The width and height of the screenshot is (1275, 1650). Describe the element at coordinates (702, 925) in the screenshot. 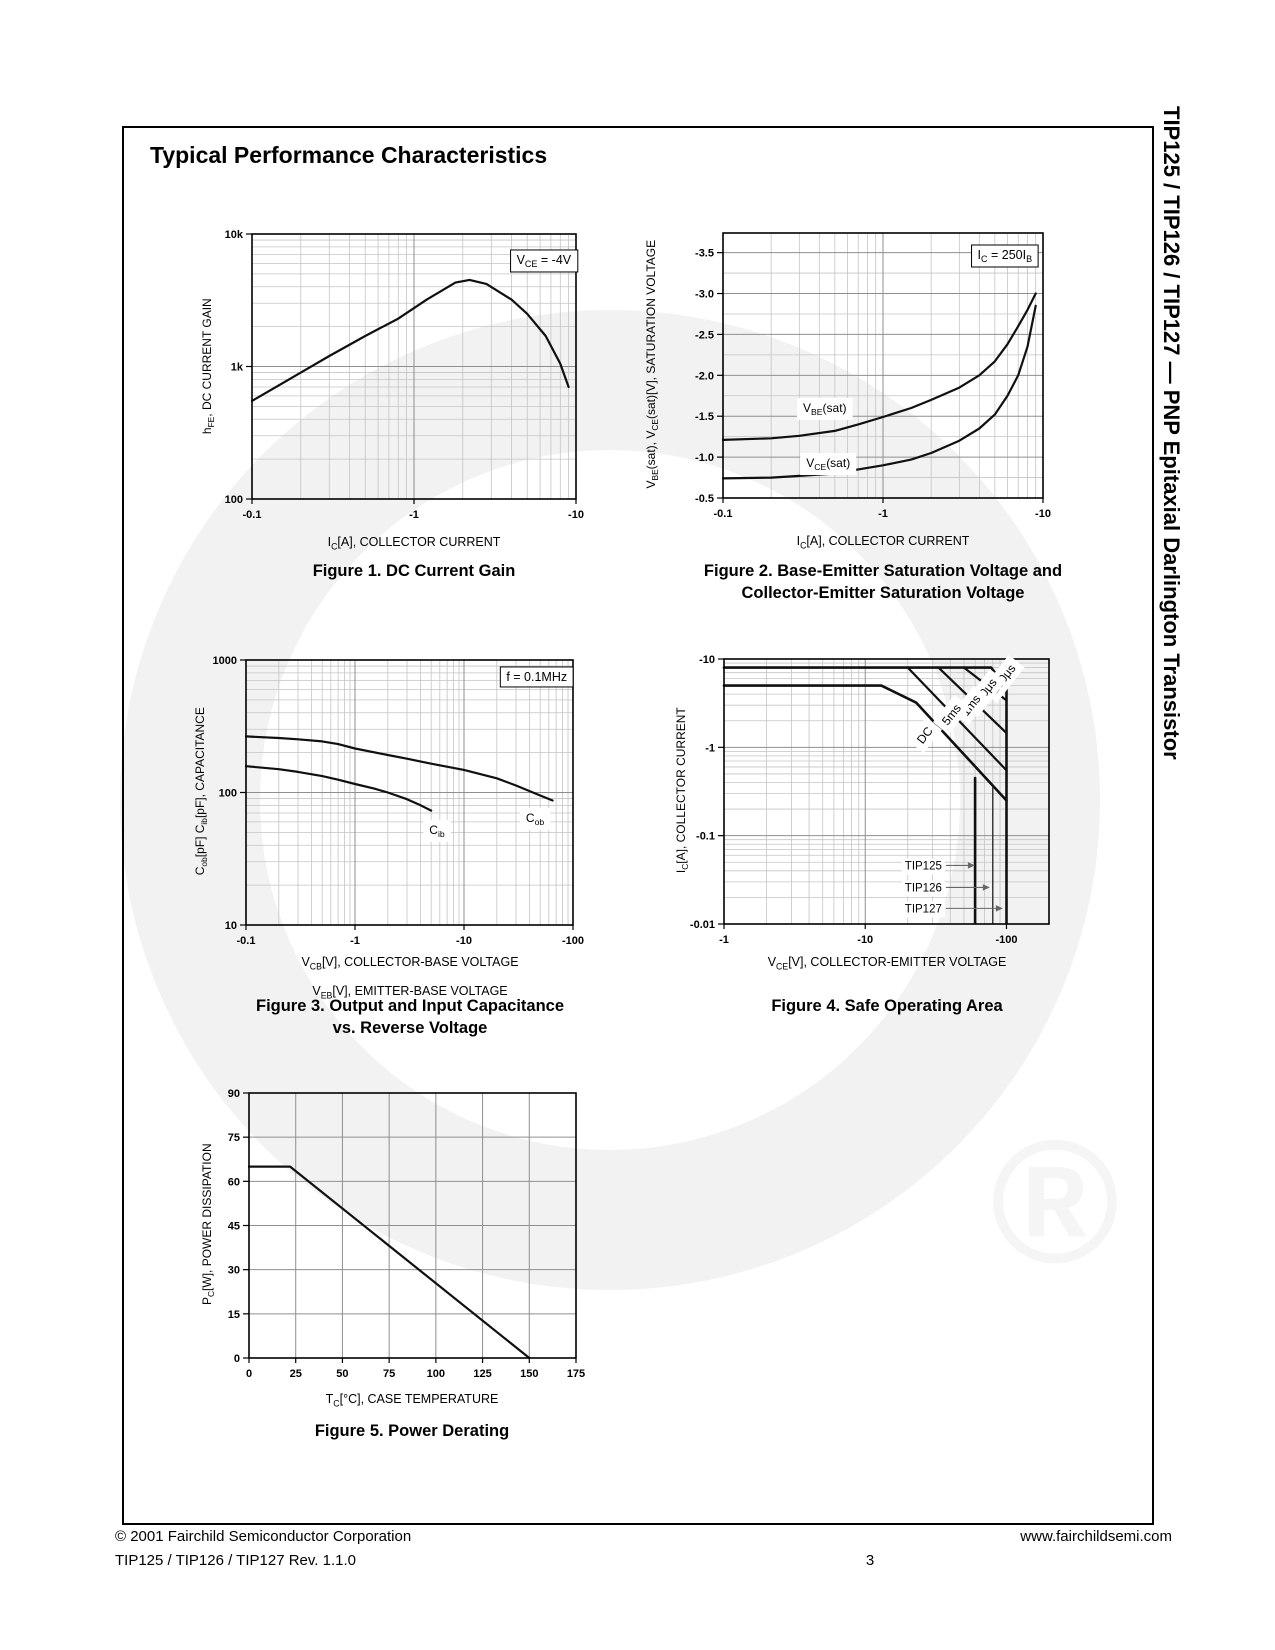

I see `svg-text: -0.01` at that location.